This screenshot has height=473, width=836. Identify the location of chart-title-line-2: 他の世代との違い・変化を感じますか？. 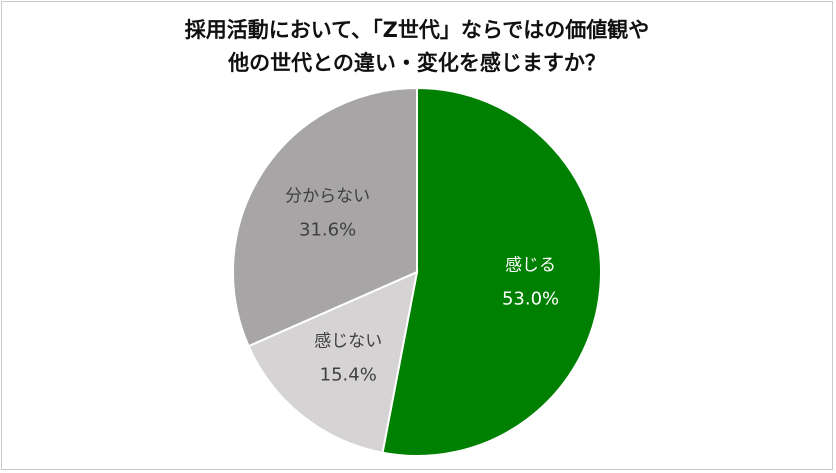
(417, 63).